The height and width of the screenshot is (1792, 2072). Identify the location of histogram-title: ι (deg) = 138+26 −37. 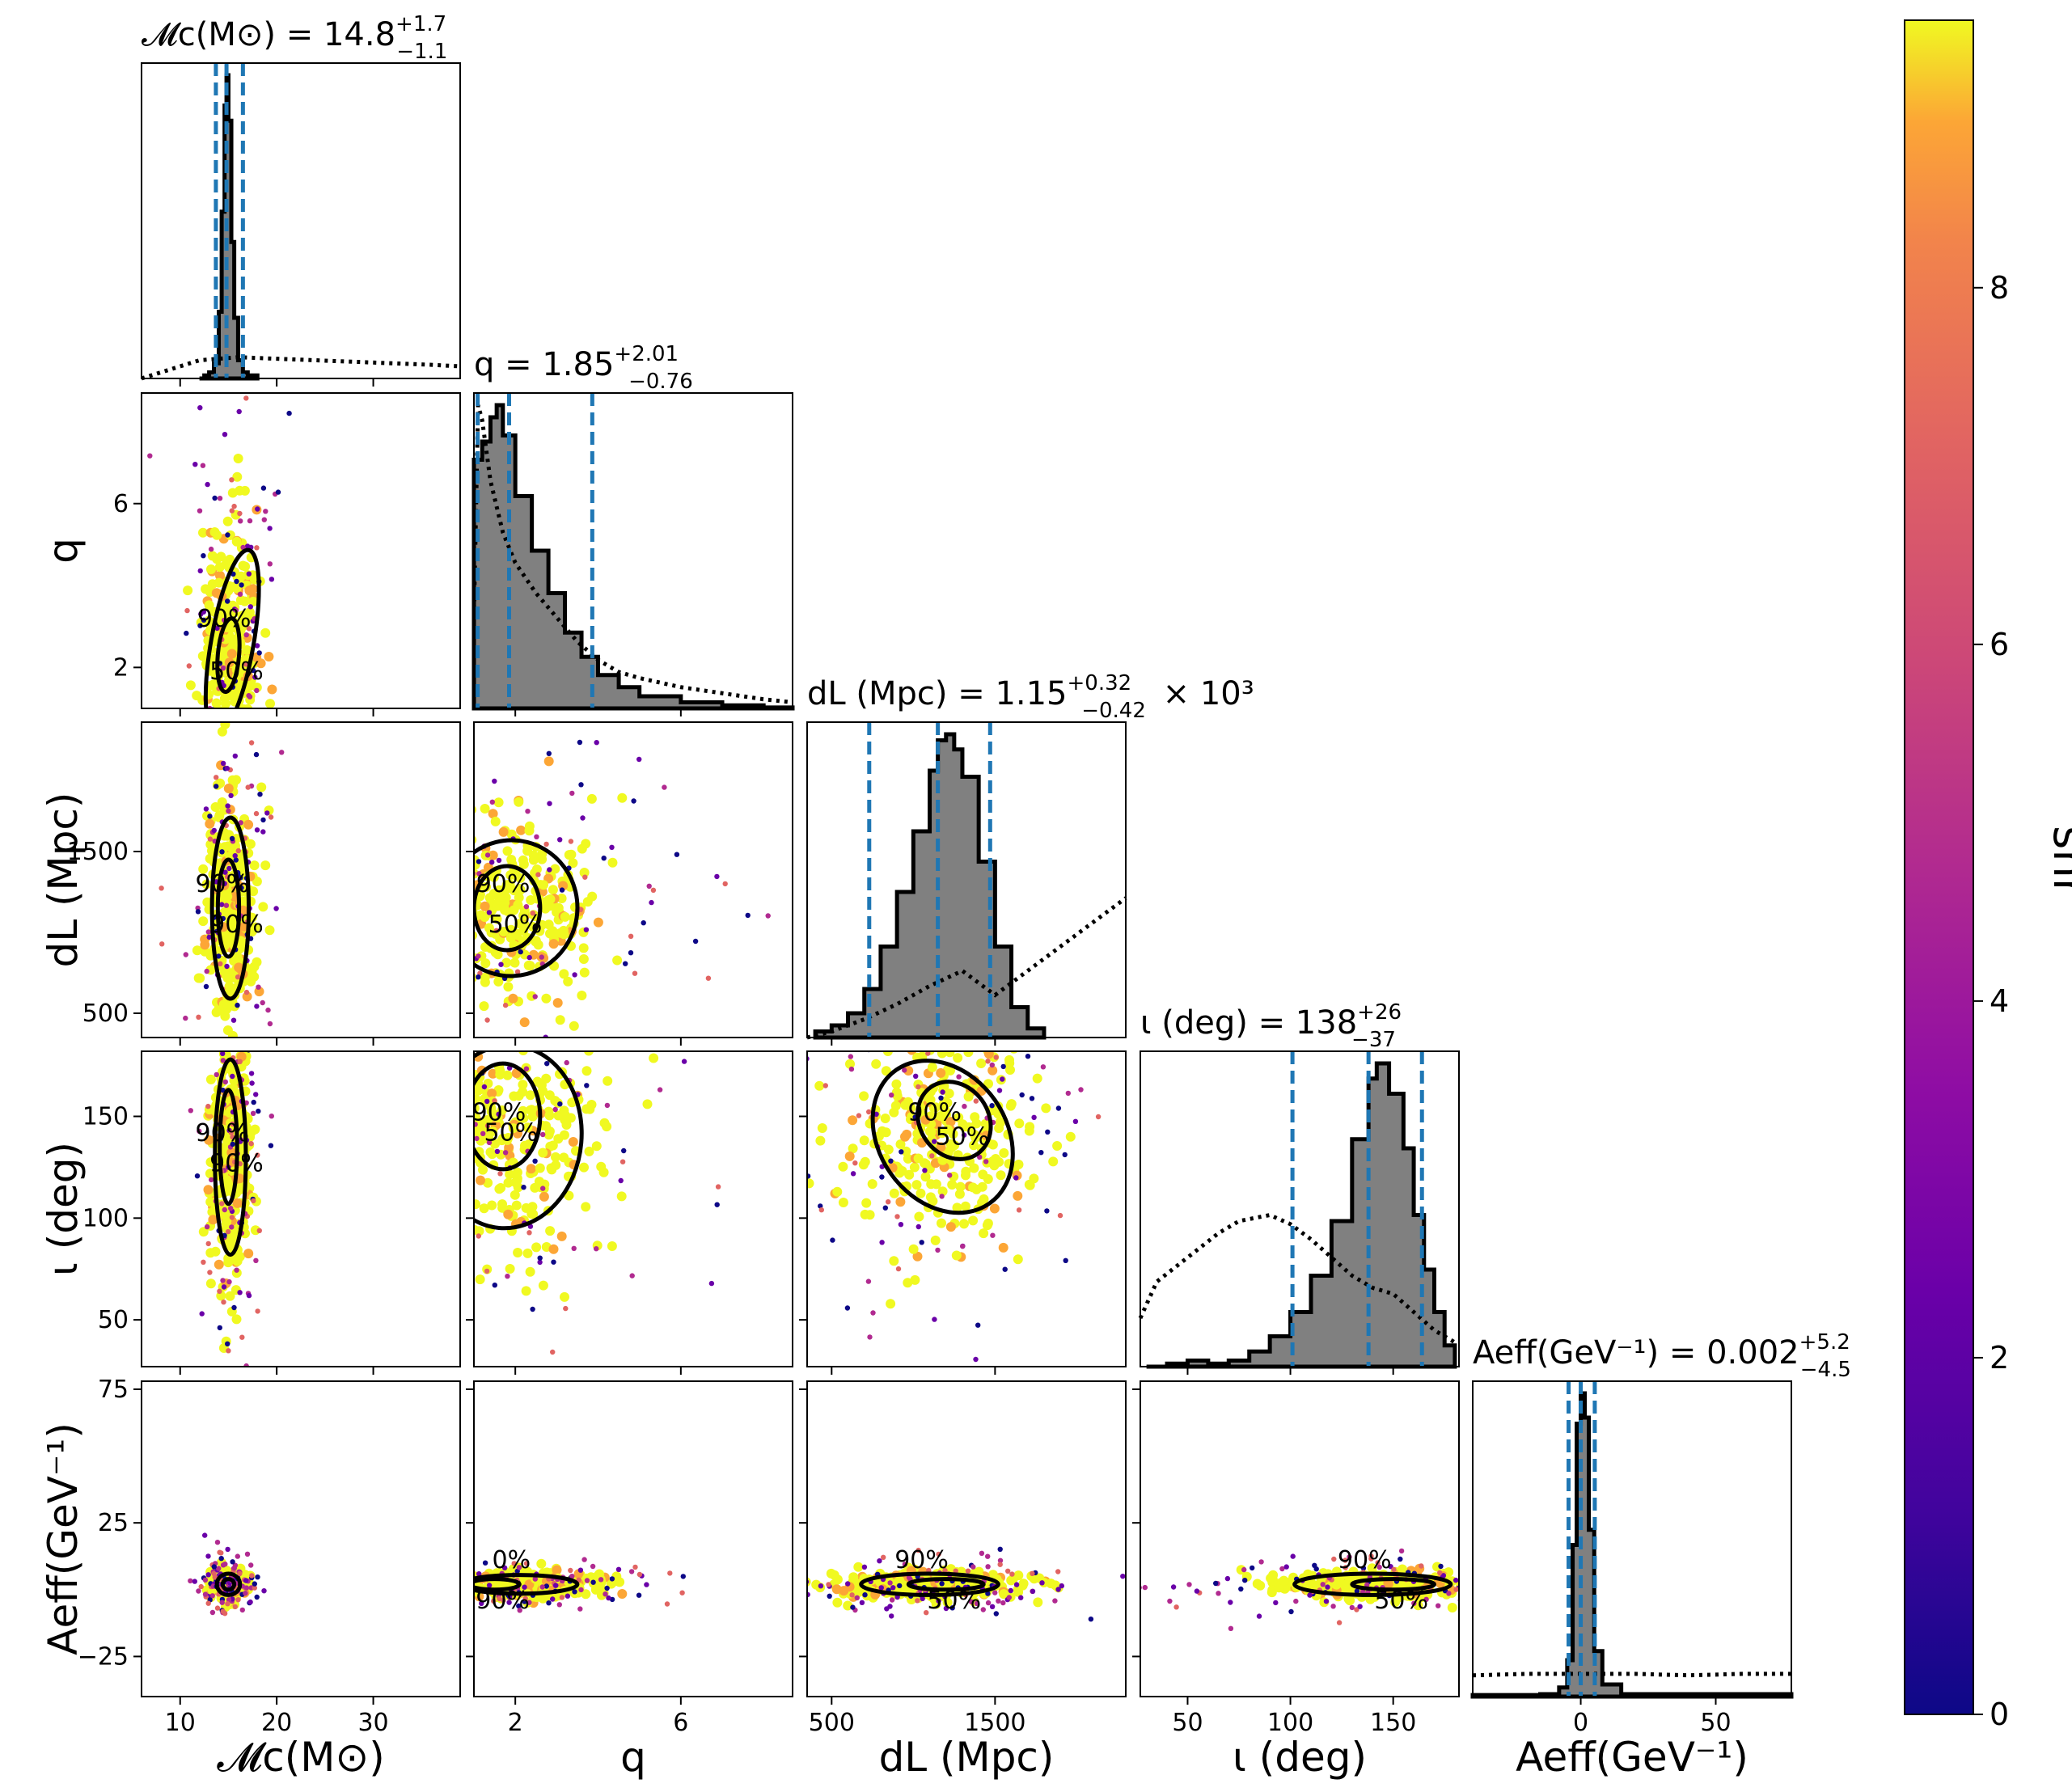
(1271, 1026).